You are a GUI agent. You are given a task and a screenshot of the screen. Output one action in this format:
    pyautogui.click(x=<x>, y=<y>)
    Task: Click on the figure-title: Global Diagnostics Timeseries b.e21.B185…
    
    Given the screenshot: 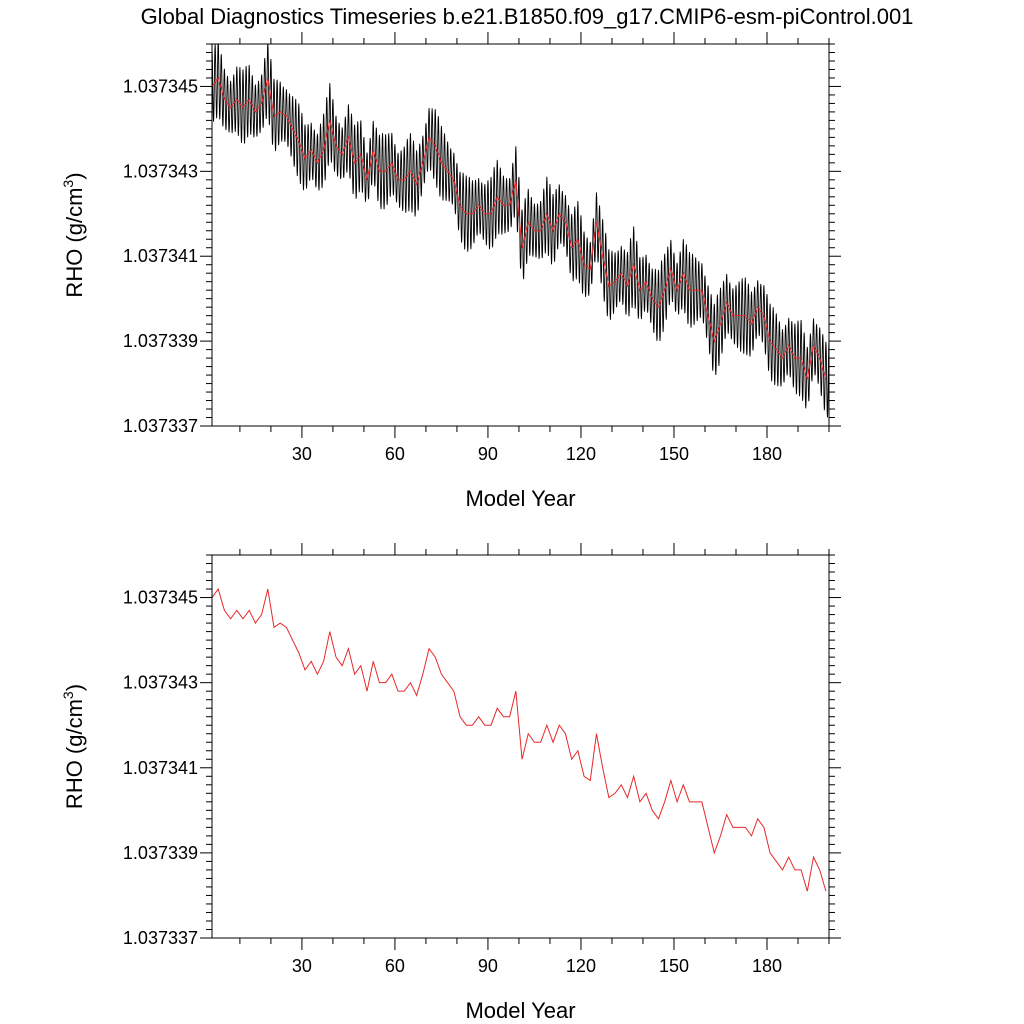 What is the action you would take?
    pyautogui.click(x=527, y=16)
    